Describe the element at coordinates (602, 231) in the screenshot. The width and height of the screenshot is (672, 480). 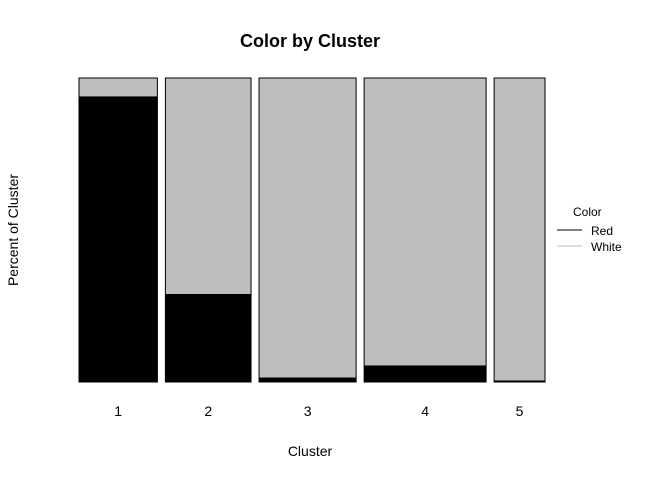
I see `legend-label-red: Red` at that location.